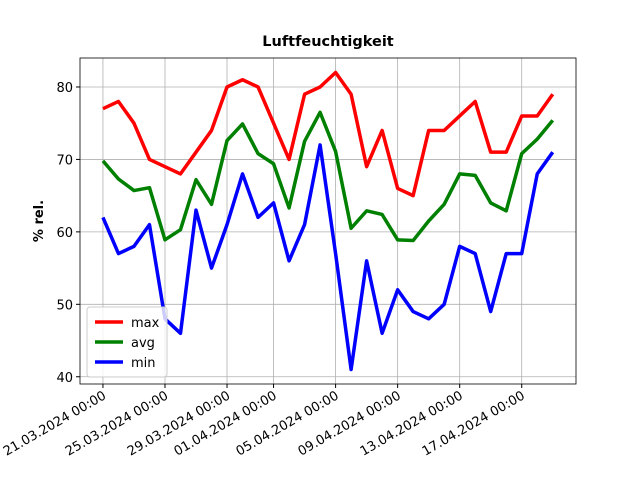 The height and width of the screenshot is (480, 640). I want to click on y-tick-label: 40, so click(64, 378).